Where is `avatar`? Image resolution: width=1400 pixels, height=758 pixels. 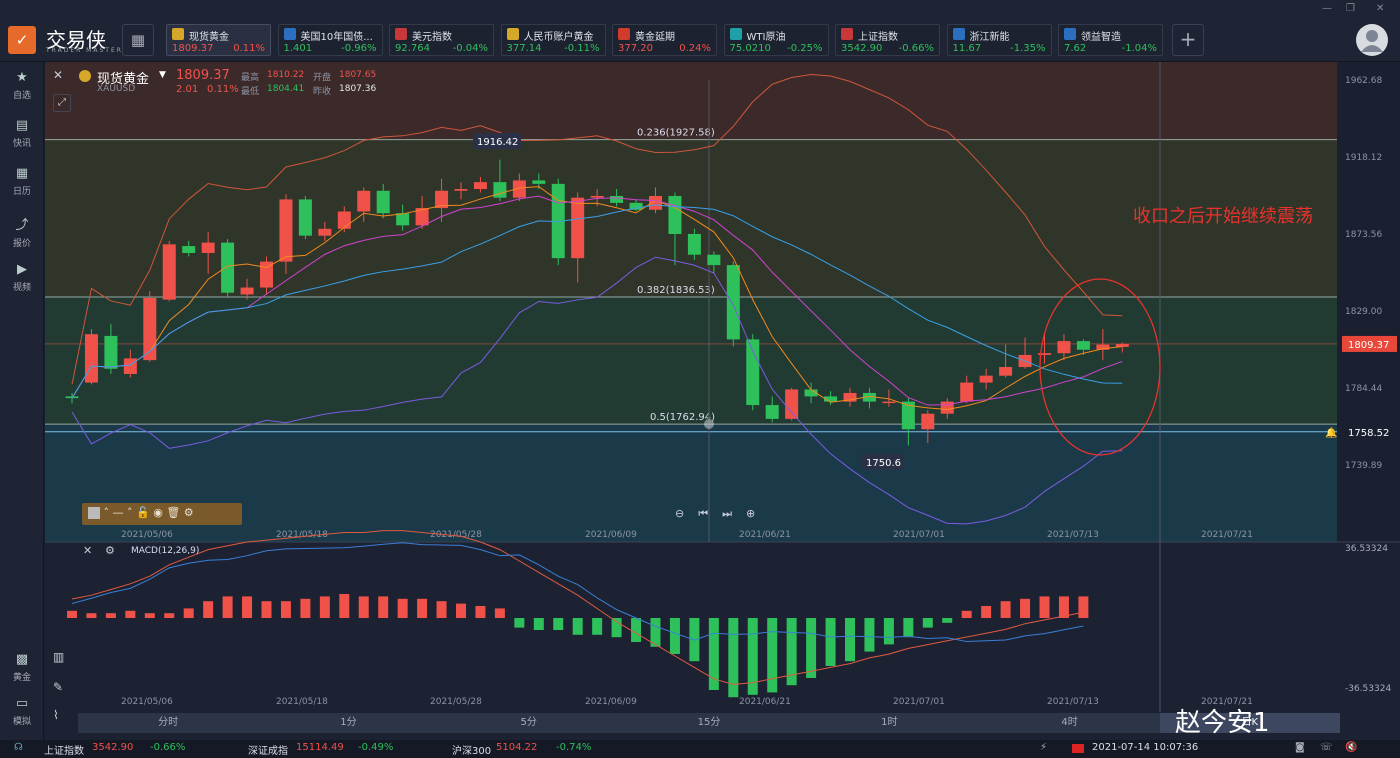
avatar is located at coordinates (1372, 40).